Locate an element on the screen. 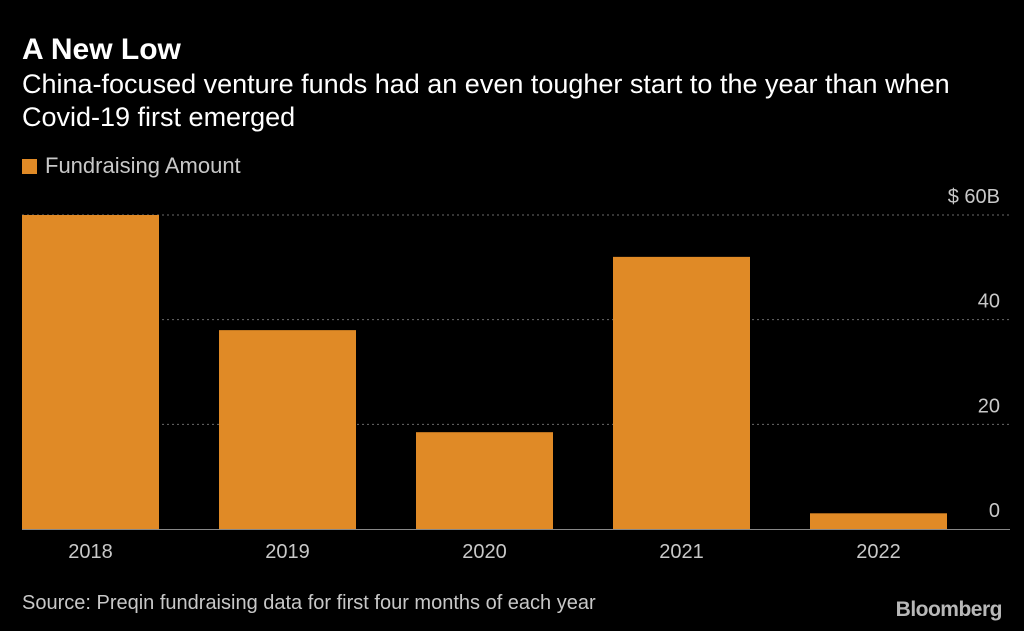 The image size is (1024, 631). x-axis-ticks: 2018 2019 2020 2021 2022 is located at coordinates (484, 552).